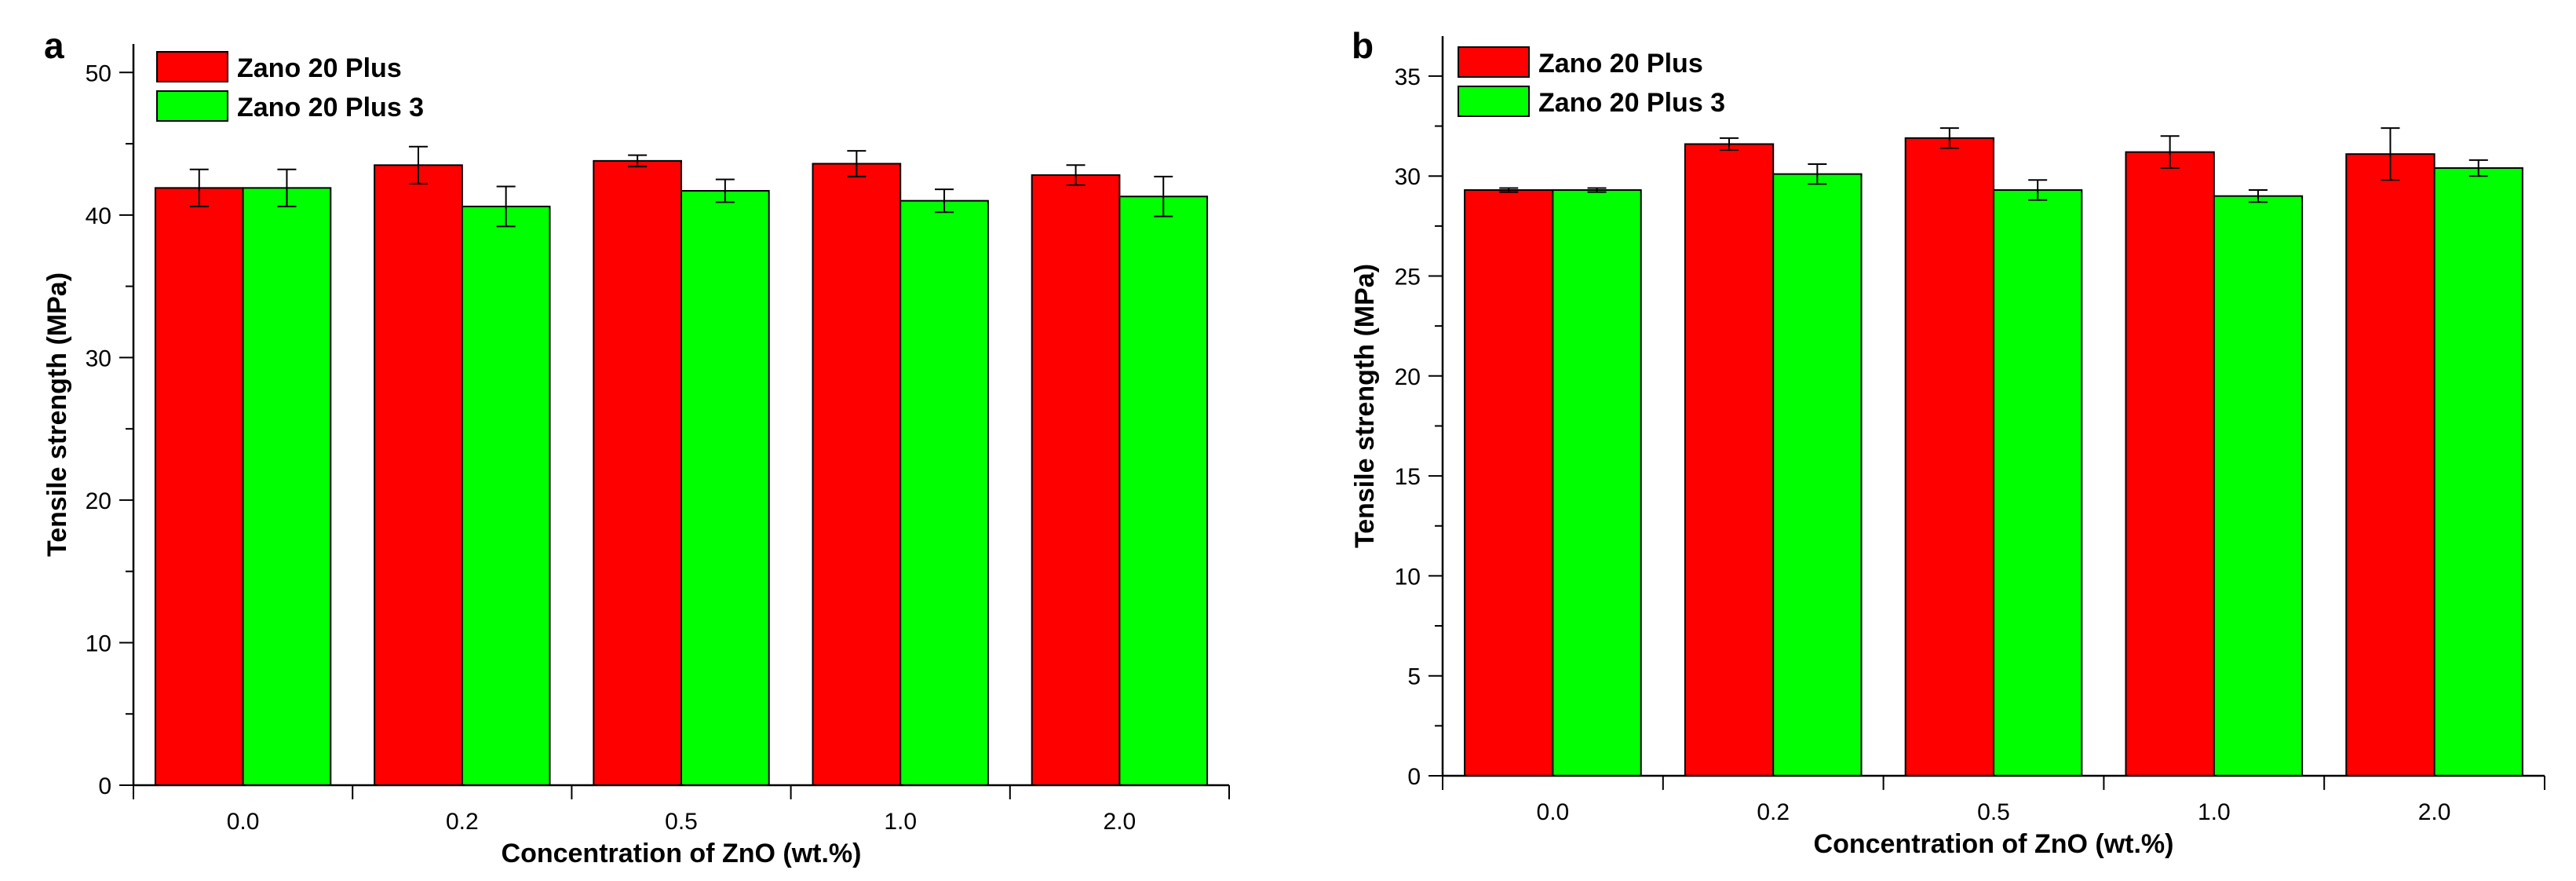 This screenshot has width=2576, height=881. What do you see at coordinates (98, 216) in the screenshot?
I see `y-tick-label: 40` at bounding box center [98, 216].